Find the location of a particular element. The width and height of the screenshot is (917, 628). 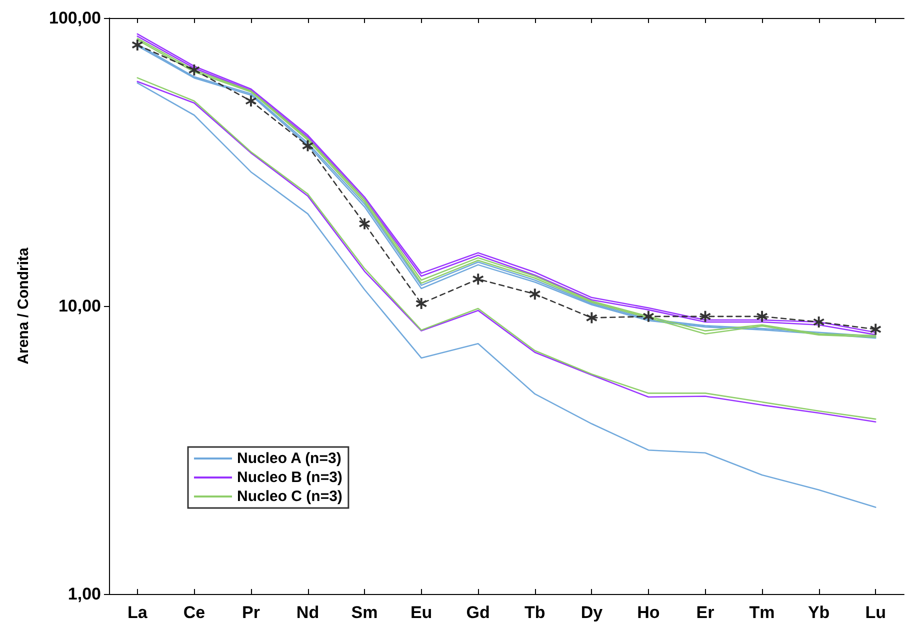

x-tick-label: La is located at coordinates (137, 612).